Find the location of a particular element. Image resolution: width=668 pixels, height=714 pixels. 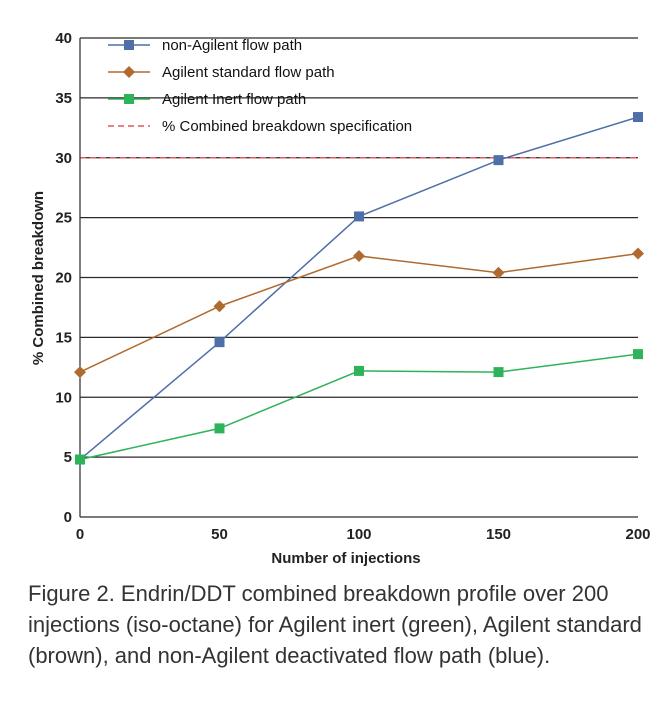

y-tick-label: 10 is located at coordinates (63, 397).